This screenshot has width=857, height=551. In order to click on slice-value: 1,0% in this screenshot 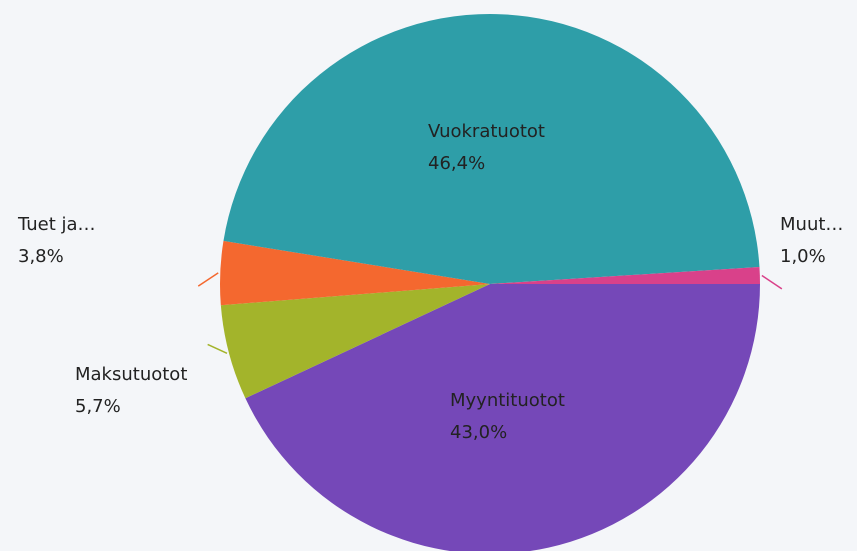, I will do `click(803, 256)`.